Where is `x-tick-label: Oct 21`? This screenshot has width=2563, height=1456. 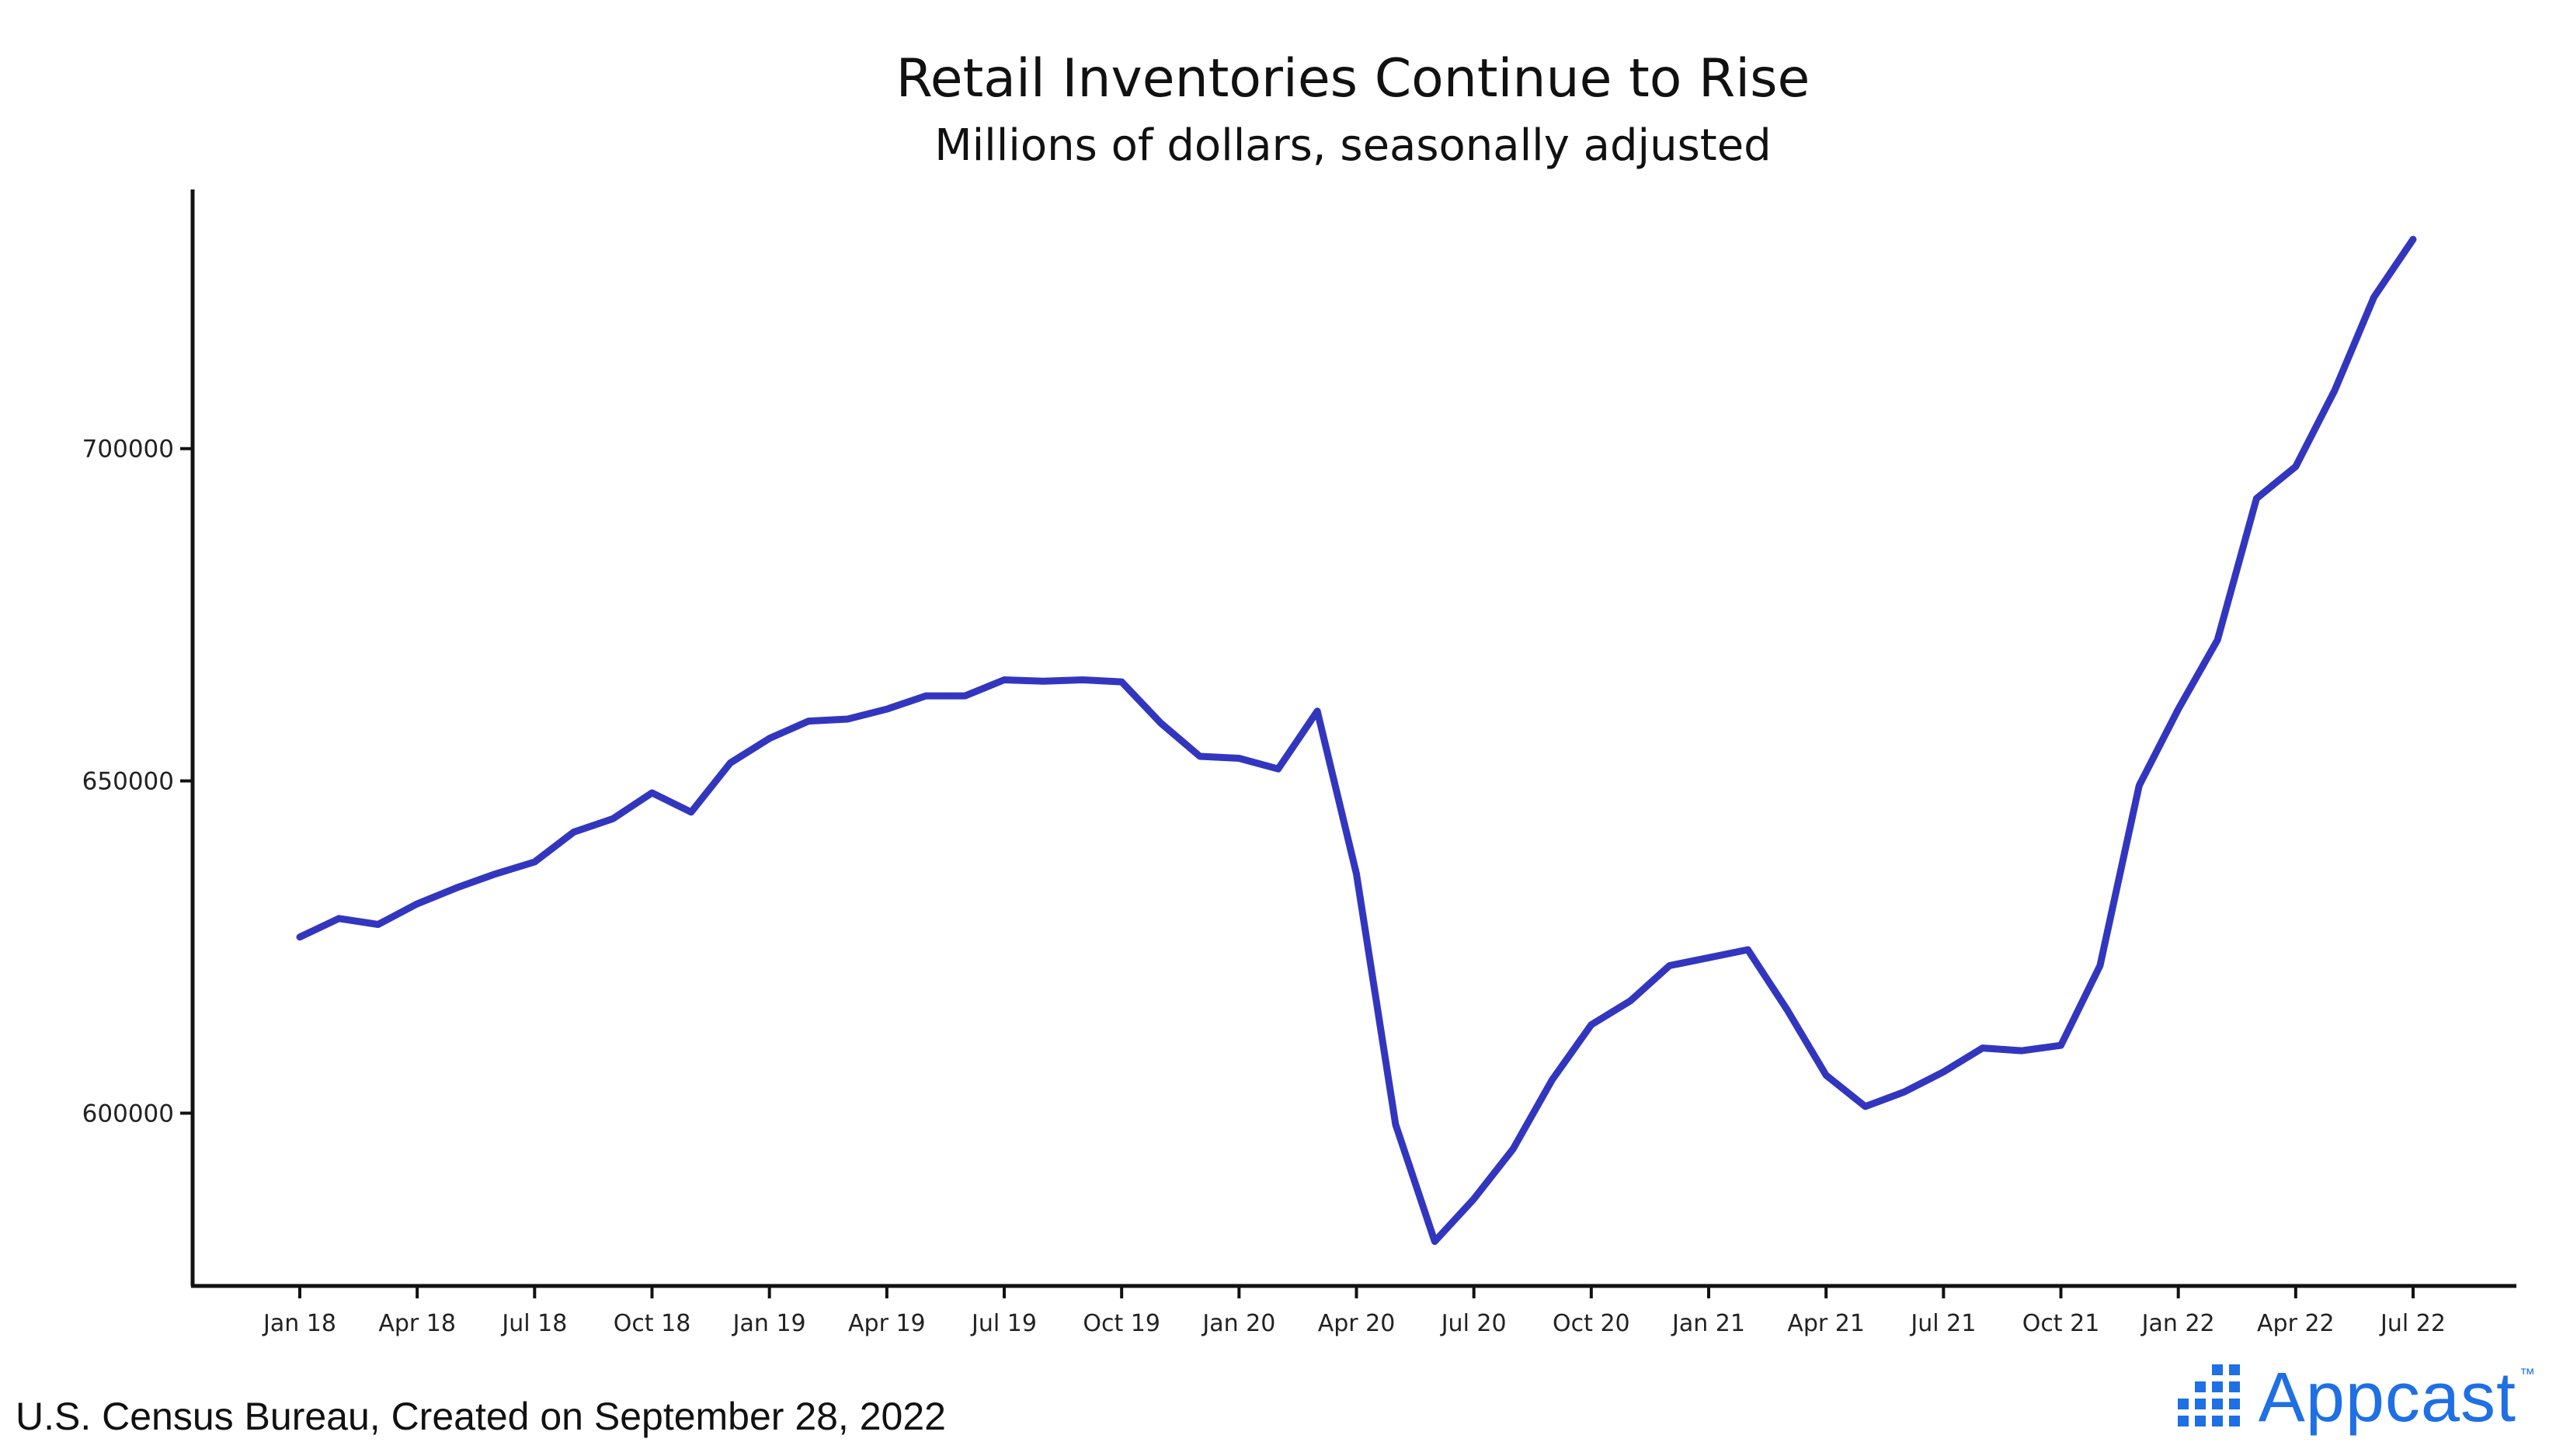 x-tick-label: Oct 21 is located at coordinates (2061, 1323).